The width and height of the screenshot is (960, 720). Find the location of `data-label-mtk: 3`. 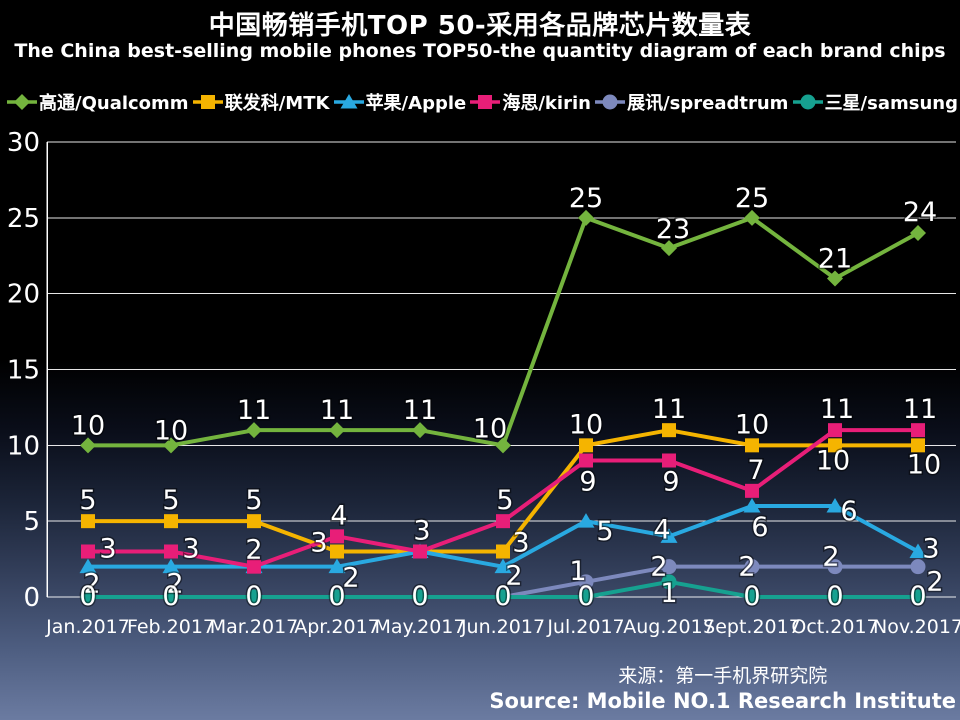

data-label-mtk: 3 is located at coordinates (520, 543).